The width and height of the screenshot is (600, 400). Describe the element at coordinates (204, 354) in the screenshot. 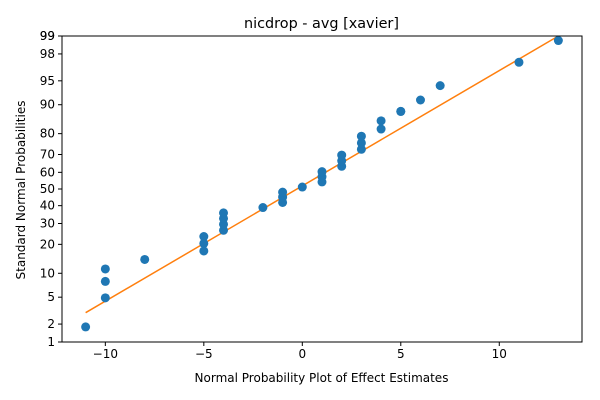

I see `x-tick-label: −5` at that location.